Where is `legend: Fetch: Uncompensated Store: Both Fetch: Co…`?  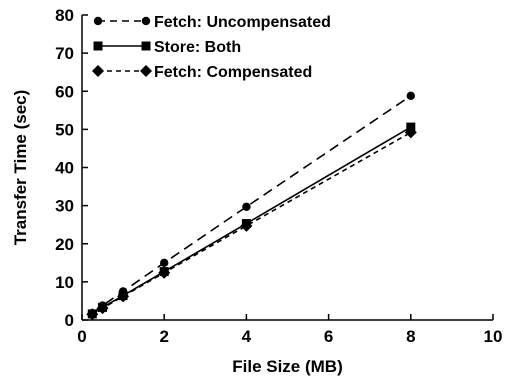
legend: Fetch: Uncompensated Store: Both Fetch: Co… is located at coordinates (211, 47).